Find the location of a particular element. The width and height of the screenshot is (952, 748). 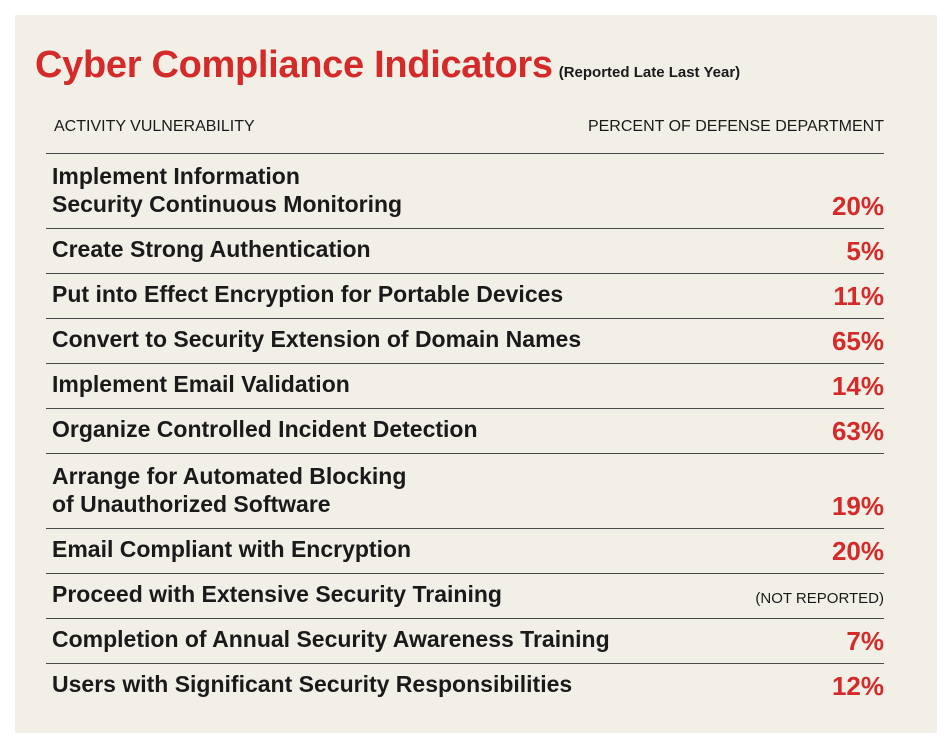

activity-label: Proceed with Extensive Security Training is located at coordinates (277, 594).